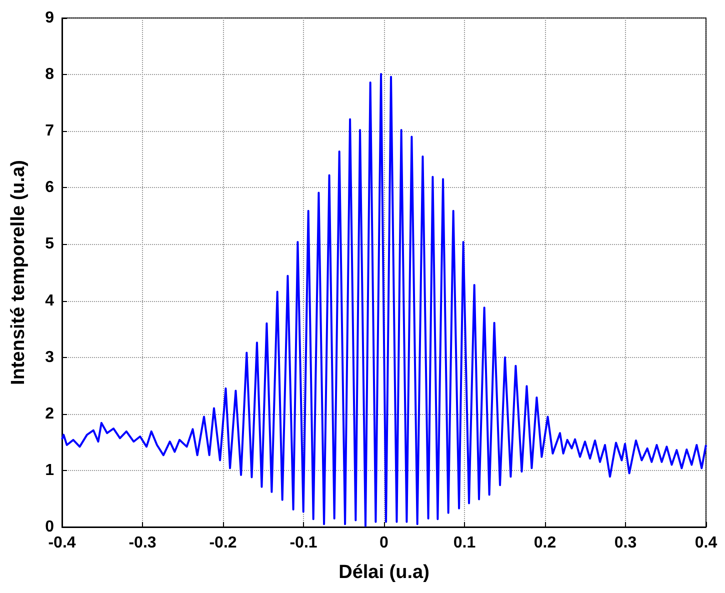 The height and width of the screenshot is (593, 725). I want to click on y-tick-label: 2, so click(49, 413).